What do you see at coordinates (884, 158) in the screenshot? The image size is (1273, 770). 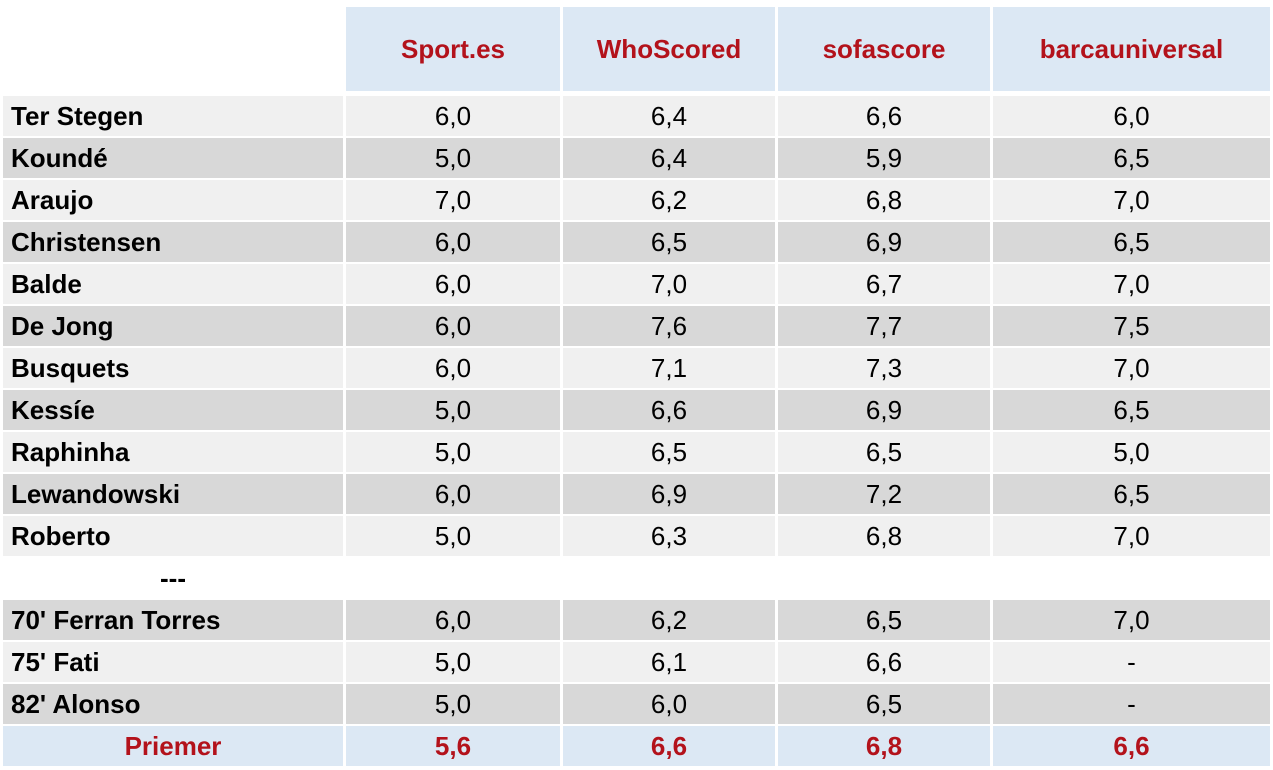 I see `rating-cell: 5,9` at bounding box center [884, 158].